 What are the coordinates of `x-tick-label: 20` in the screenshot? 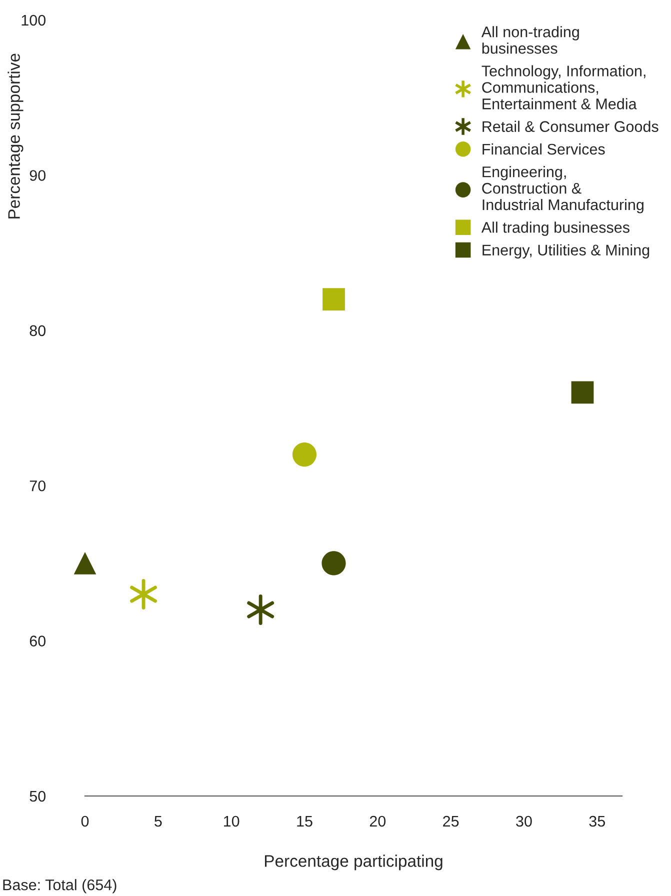 It's located at (378, 821).